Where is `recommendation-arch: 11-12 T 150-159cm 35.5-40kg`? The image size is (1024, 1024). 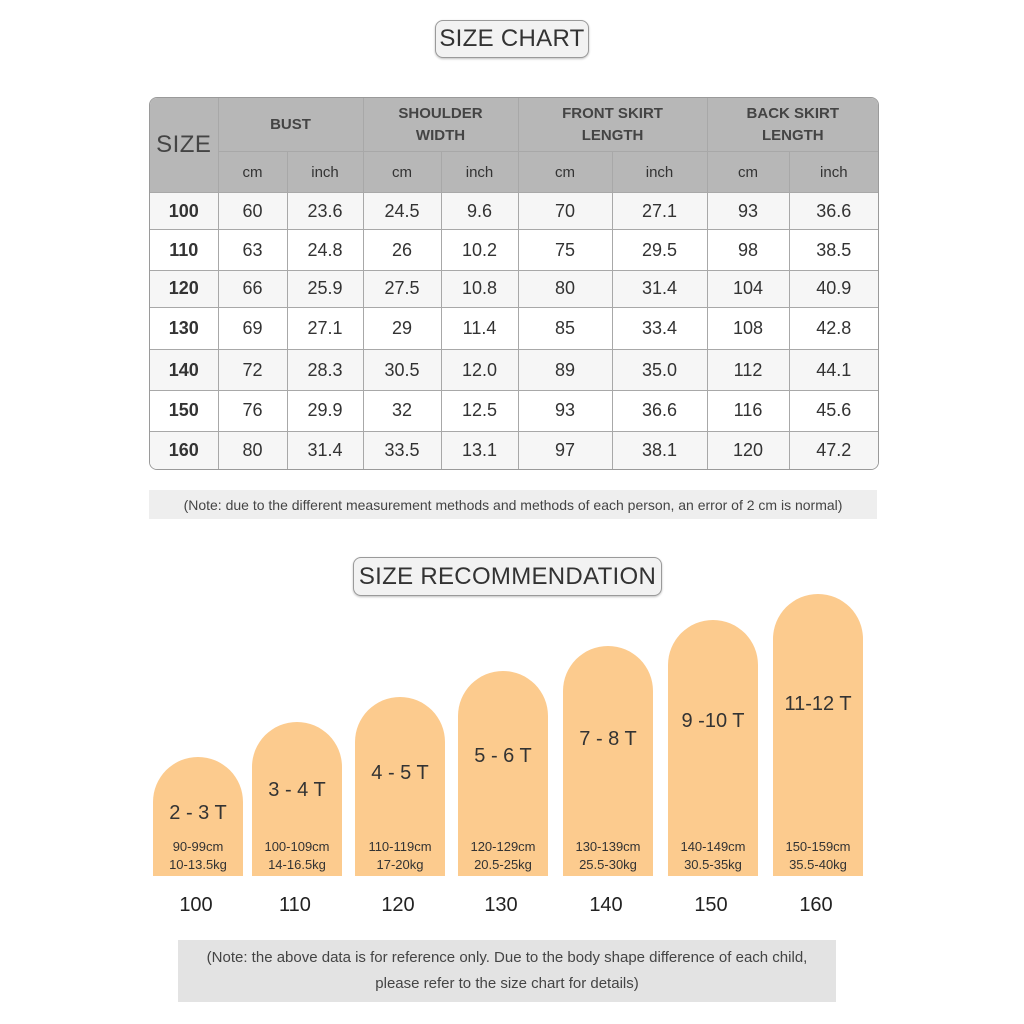
recommendation-arch: 11-12 T 150-159cm 35.5-40kg is located at coordinates (818, 735).